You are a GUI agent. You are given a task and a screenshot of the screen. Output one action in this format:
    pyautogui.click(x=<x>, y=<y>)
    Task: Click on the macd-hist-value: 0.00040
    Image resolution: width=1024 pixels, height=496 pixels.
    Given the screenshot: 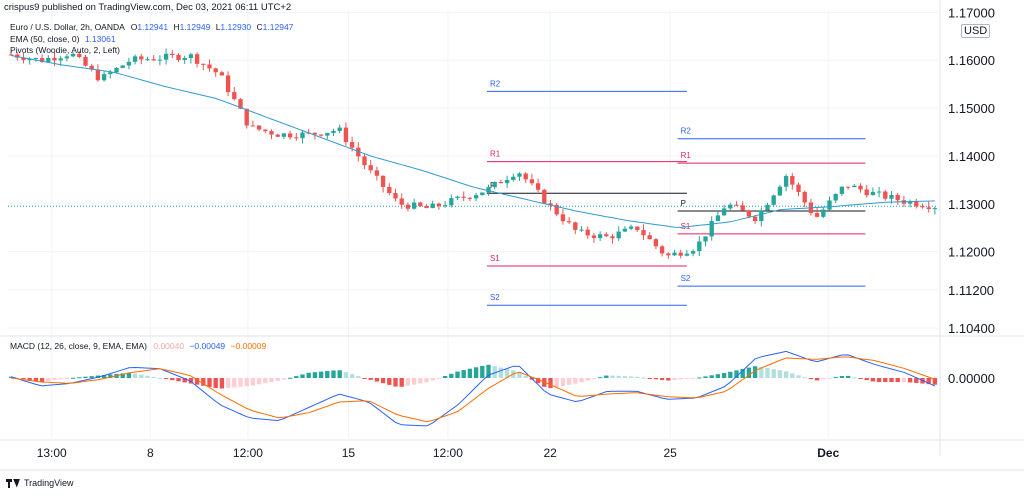 What is the action you would take?
    pyautogui.click(x=169, y=346)
    